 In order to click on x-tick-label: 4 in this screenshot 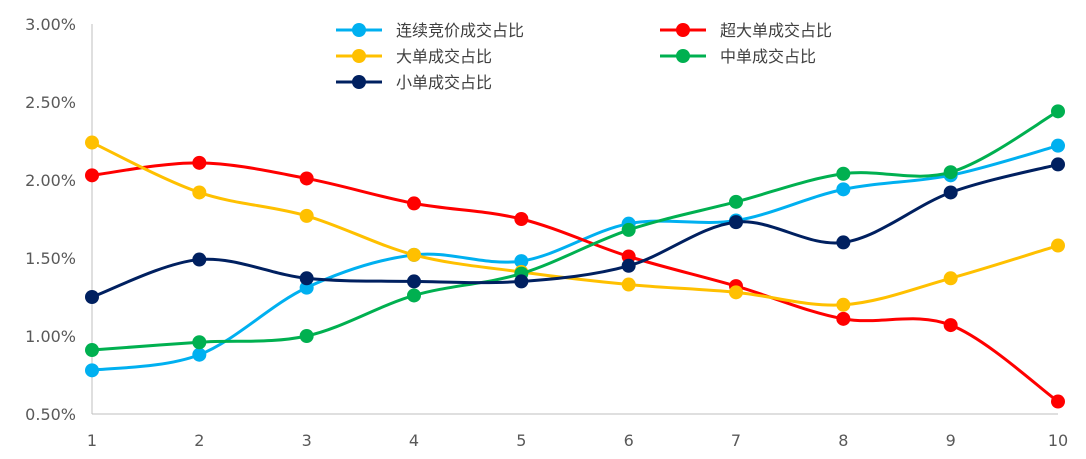, I will do `click(414, 440)`.